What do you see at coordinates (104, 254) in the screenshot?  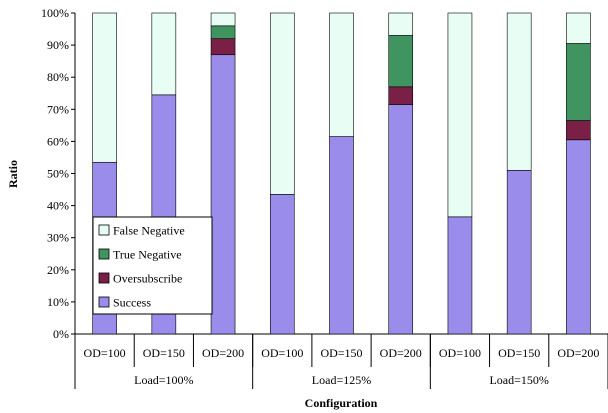 I see `legend-swatch-true-negative` at bounding box center [104, 254].